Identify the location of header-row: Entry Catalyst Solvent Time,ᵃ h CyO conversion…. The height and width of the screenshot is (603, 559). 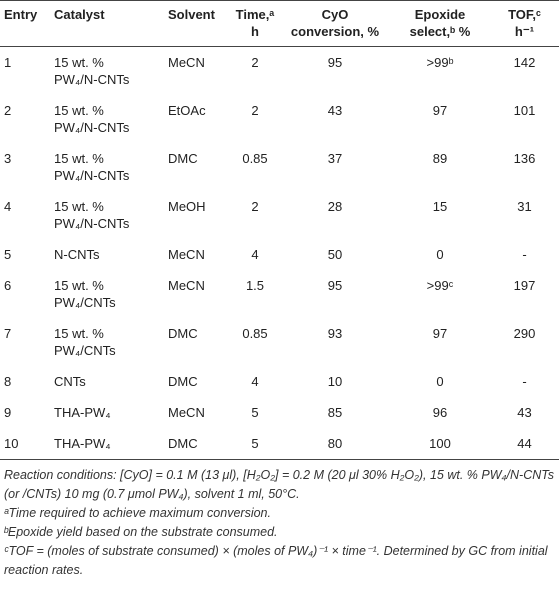
(279, 23).